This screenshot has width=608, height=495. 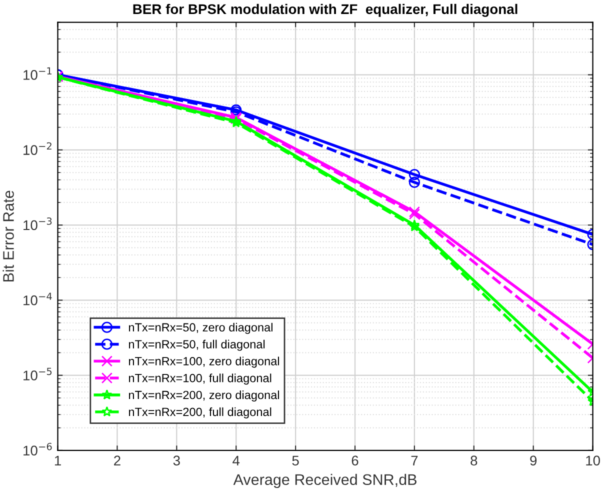 I want to click on y-axis-title: Bit Error Rate, so click(x=8, y=236).